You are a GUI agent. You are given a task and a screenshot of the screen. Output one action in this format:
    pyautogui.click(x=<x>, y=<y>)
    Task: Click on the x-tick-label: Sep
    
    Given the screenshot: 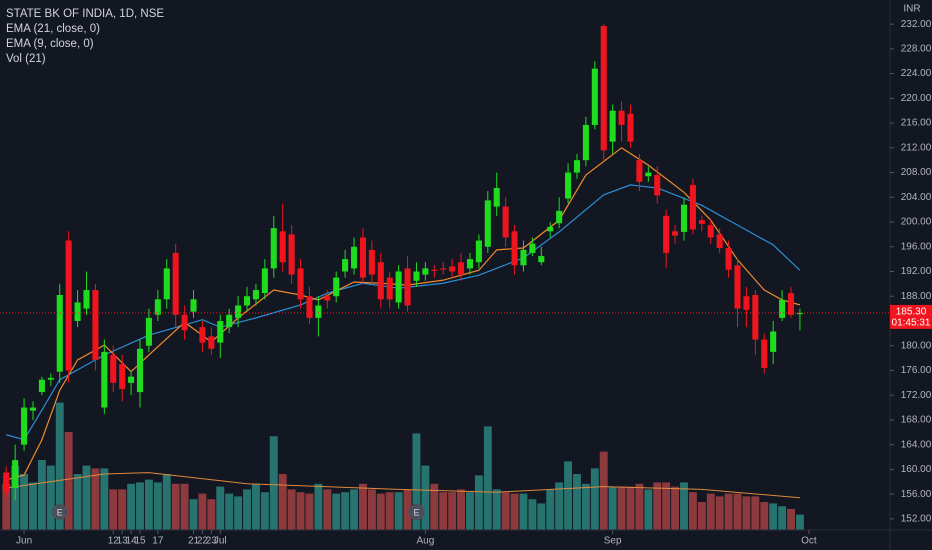 What is the action you would take?
    pyautogui.click(x=613, y=541)
    